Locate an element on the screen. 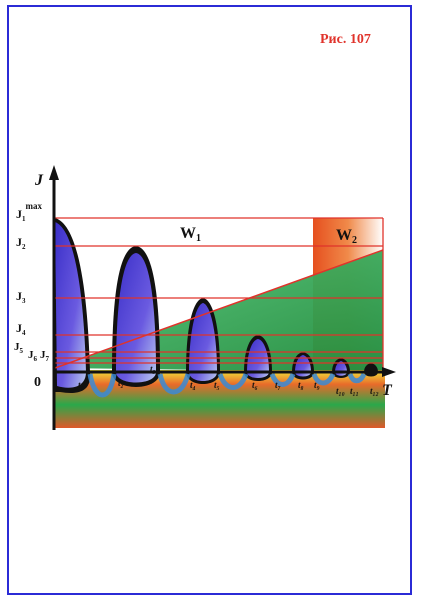 Image resolution: width=421 pixels, height=604 pixels. troughs is located at coordinates (227, 385).